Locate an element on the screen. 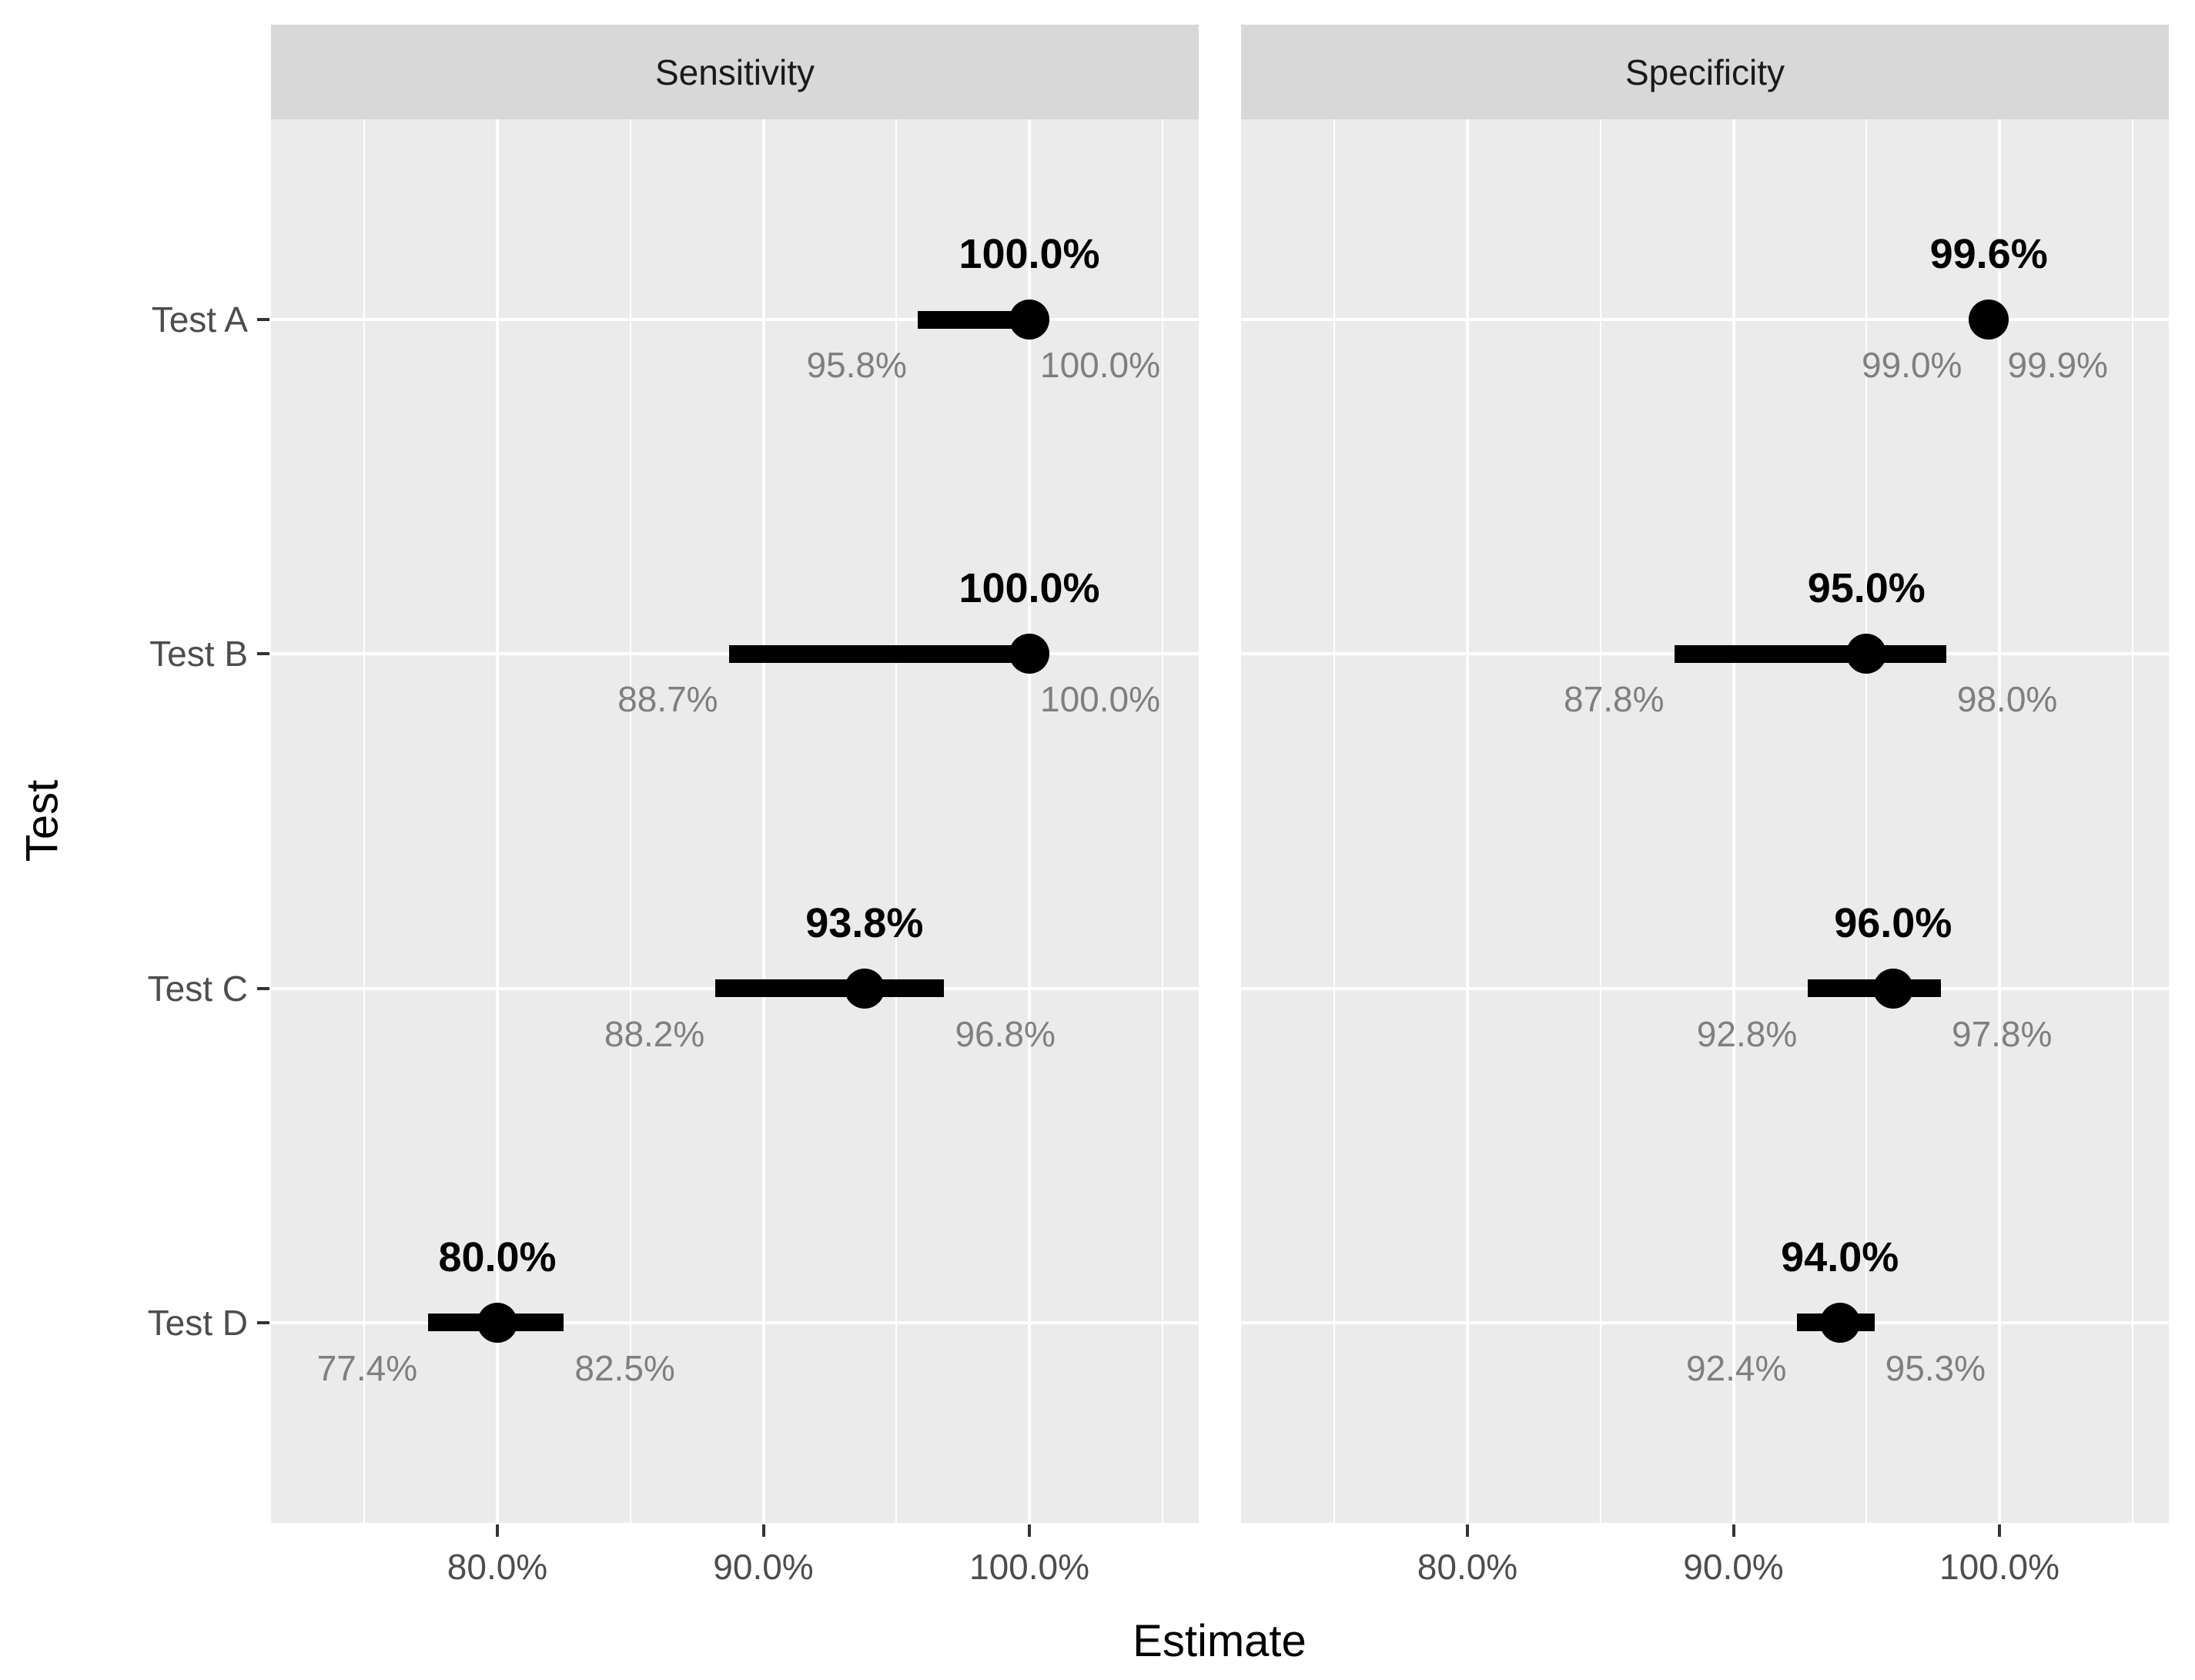  estimate-label: 80.0% is located at coordinates (498, 1256).